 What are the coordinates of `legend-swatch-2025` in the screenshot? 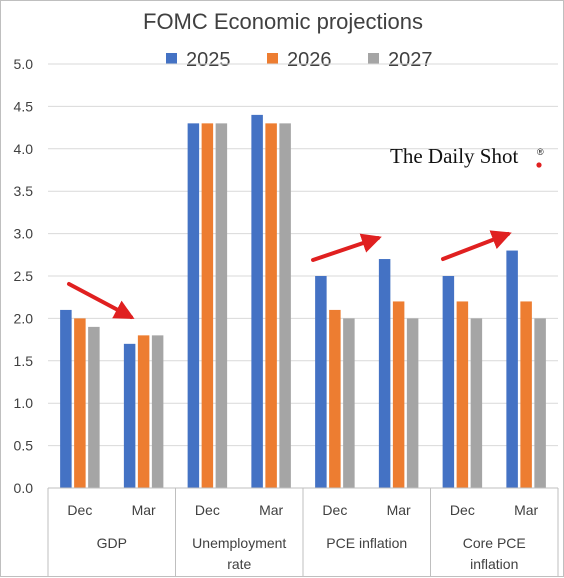 It's located at (171, 58).